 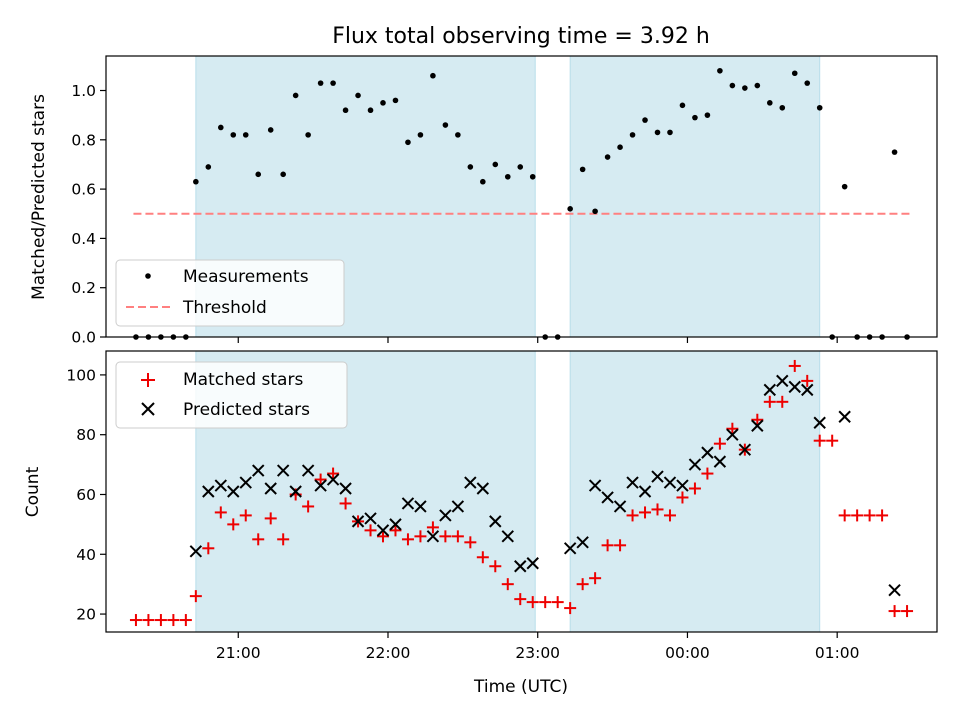 What do you see at coordinates (520, 687) in the screenshot?
I see `x-axis-label: Time (UTC)` at bounding box center [520, 687].